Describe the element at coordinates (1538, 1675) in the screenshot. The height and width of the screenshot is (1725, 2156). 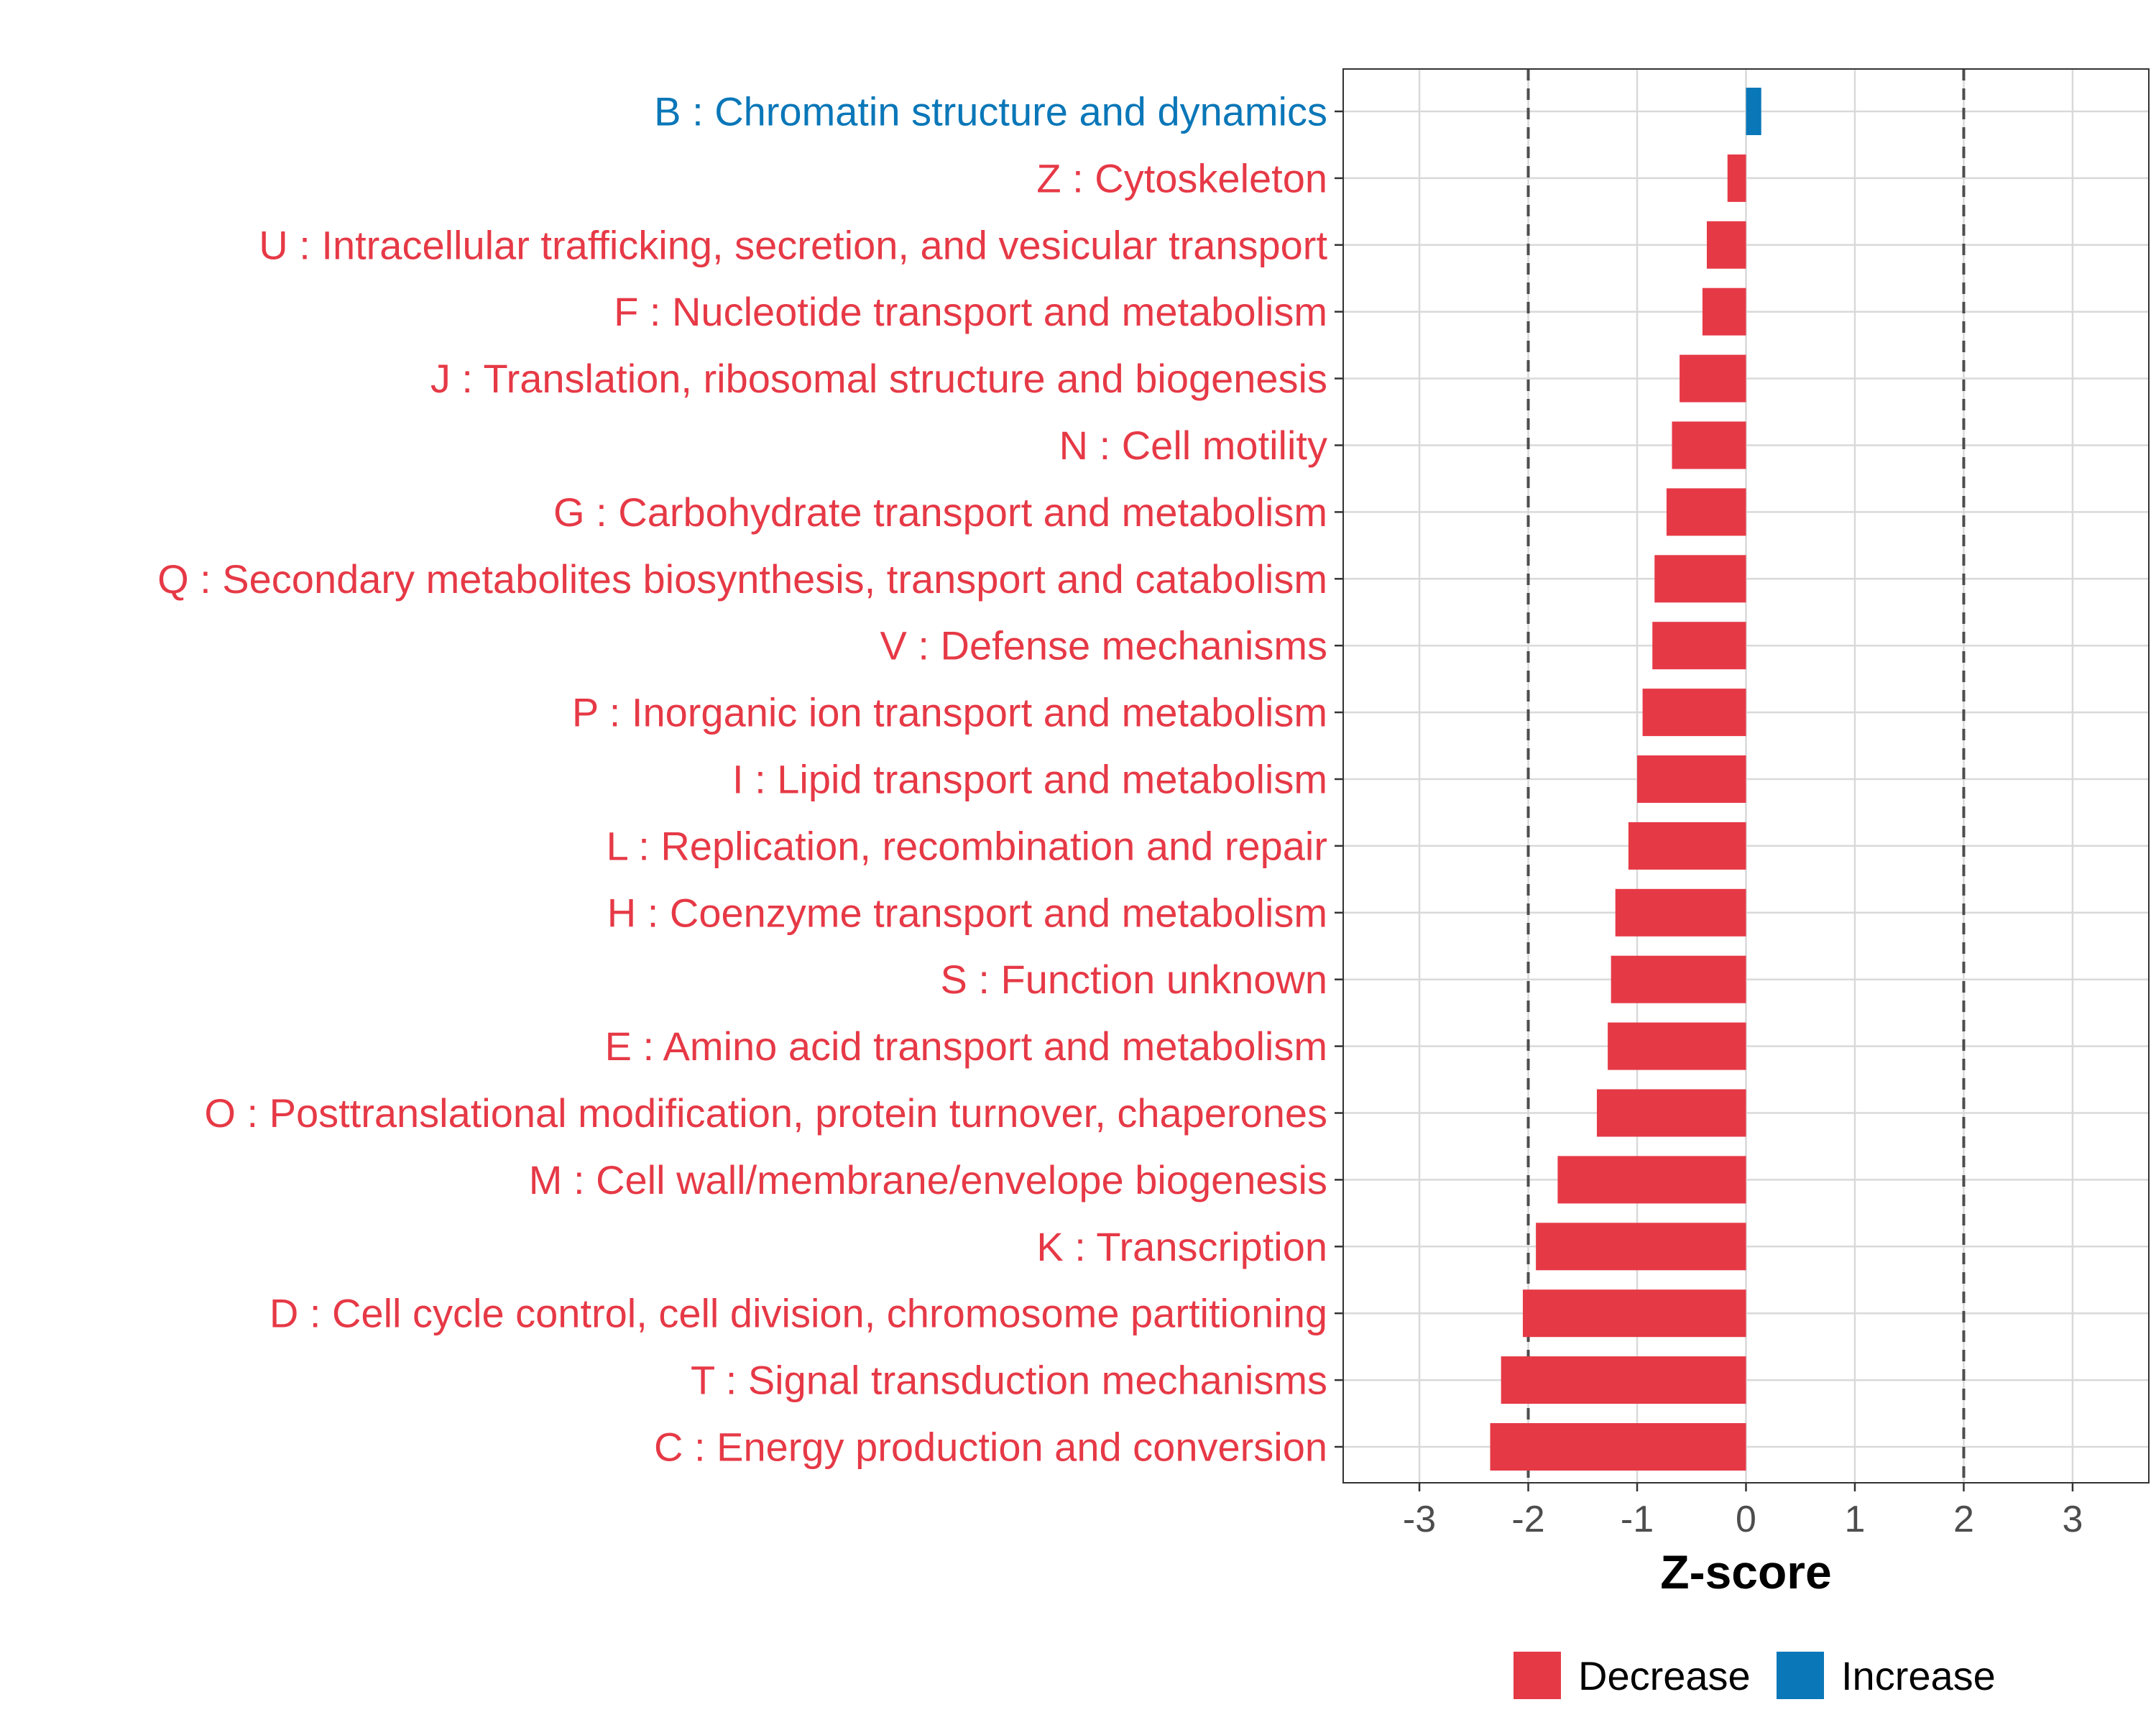
I see `legend-swatch-decrease` at that location.